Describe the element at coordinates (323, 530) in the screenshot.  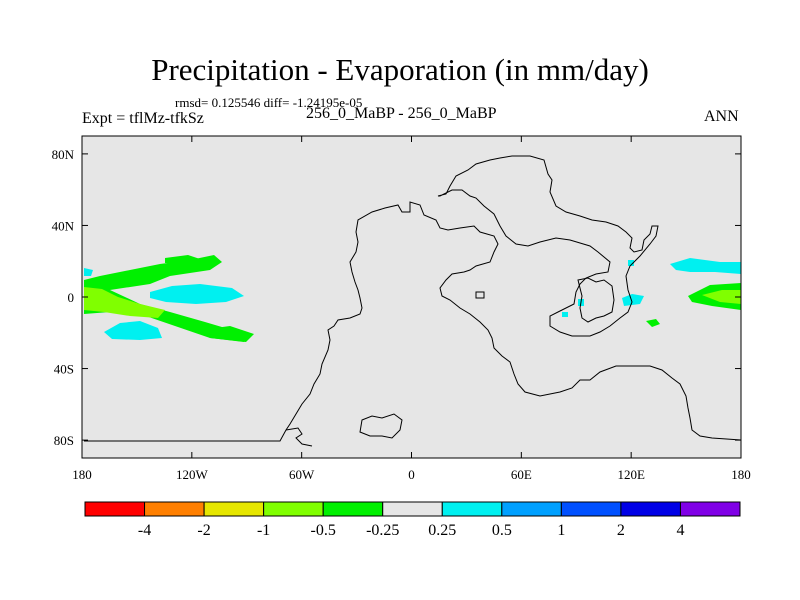
I see `colorbar-label: -0.5` at that location.